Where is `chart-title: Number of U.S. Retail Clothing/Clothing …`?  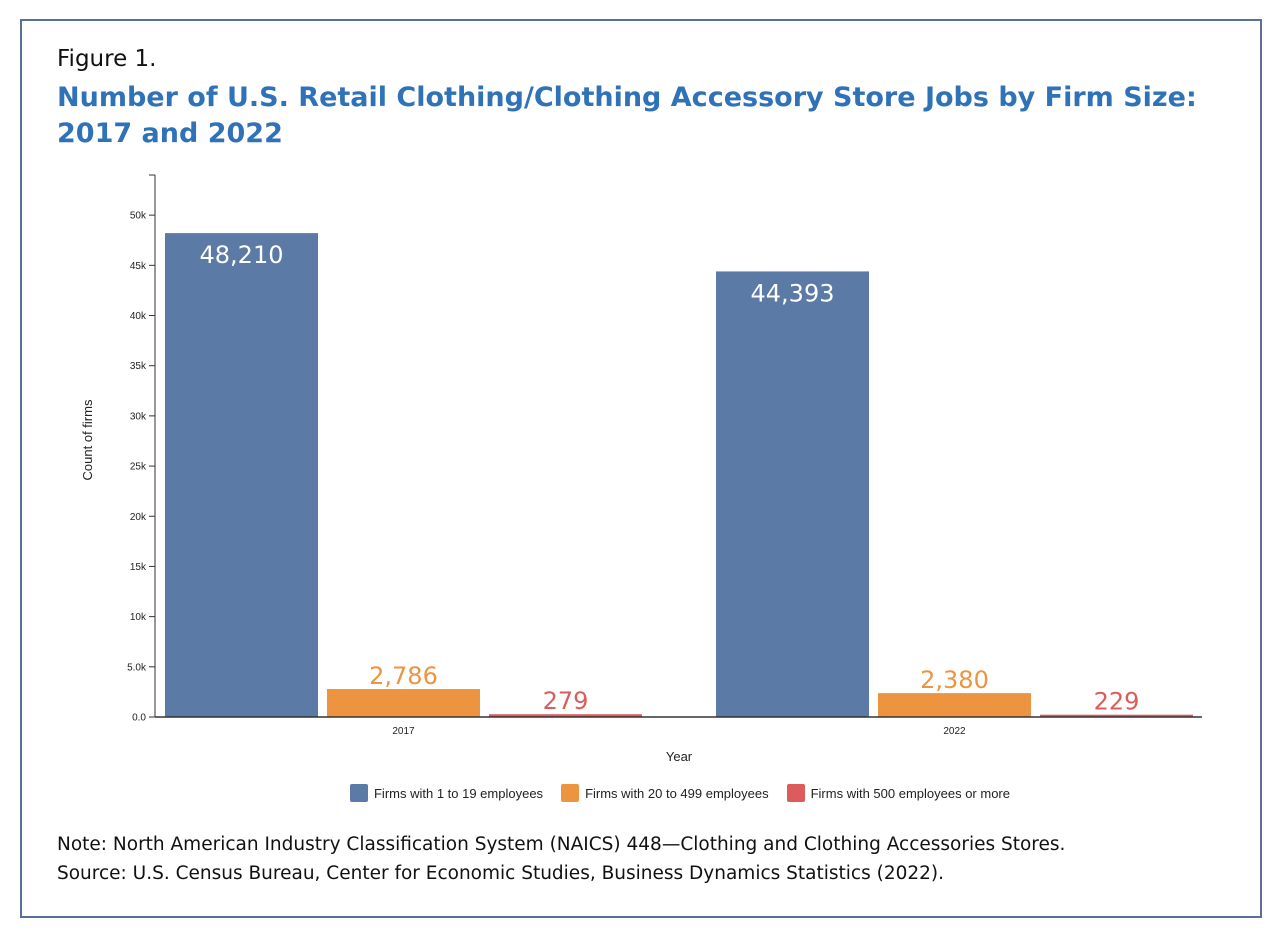 chart-title: Number of U.S. Retail Clothing/Clothing … is located at coordinates (627, 115).